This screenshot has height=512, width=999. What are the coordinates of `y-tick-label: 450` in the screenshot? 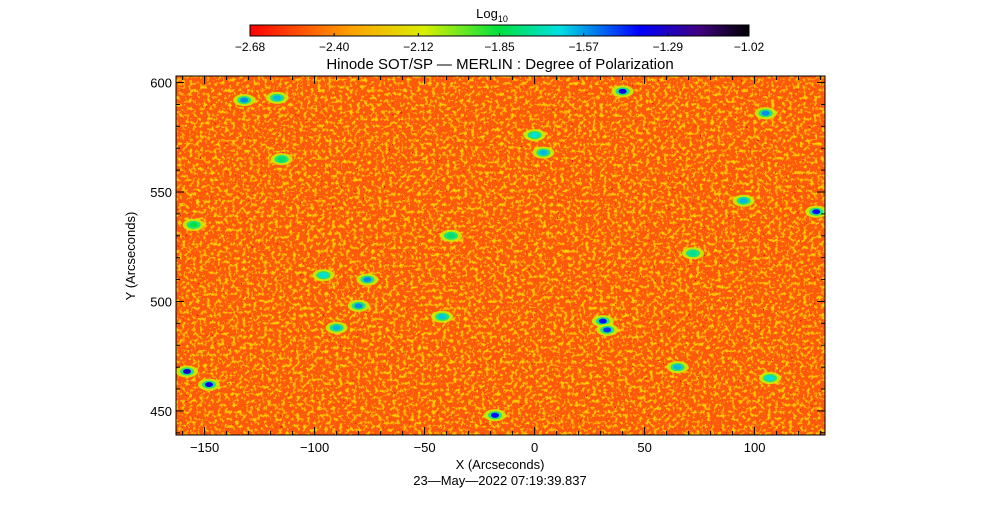 It's located at (161, 411).